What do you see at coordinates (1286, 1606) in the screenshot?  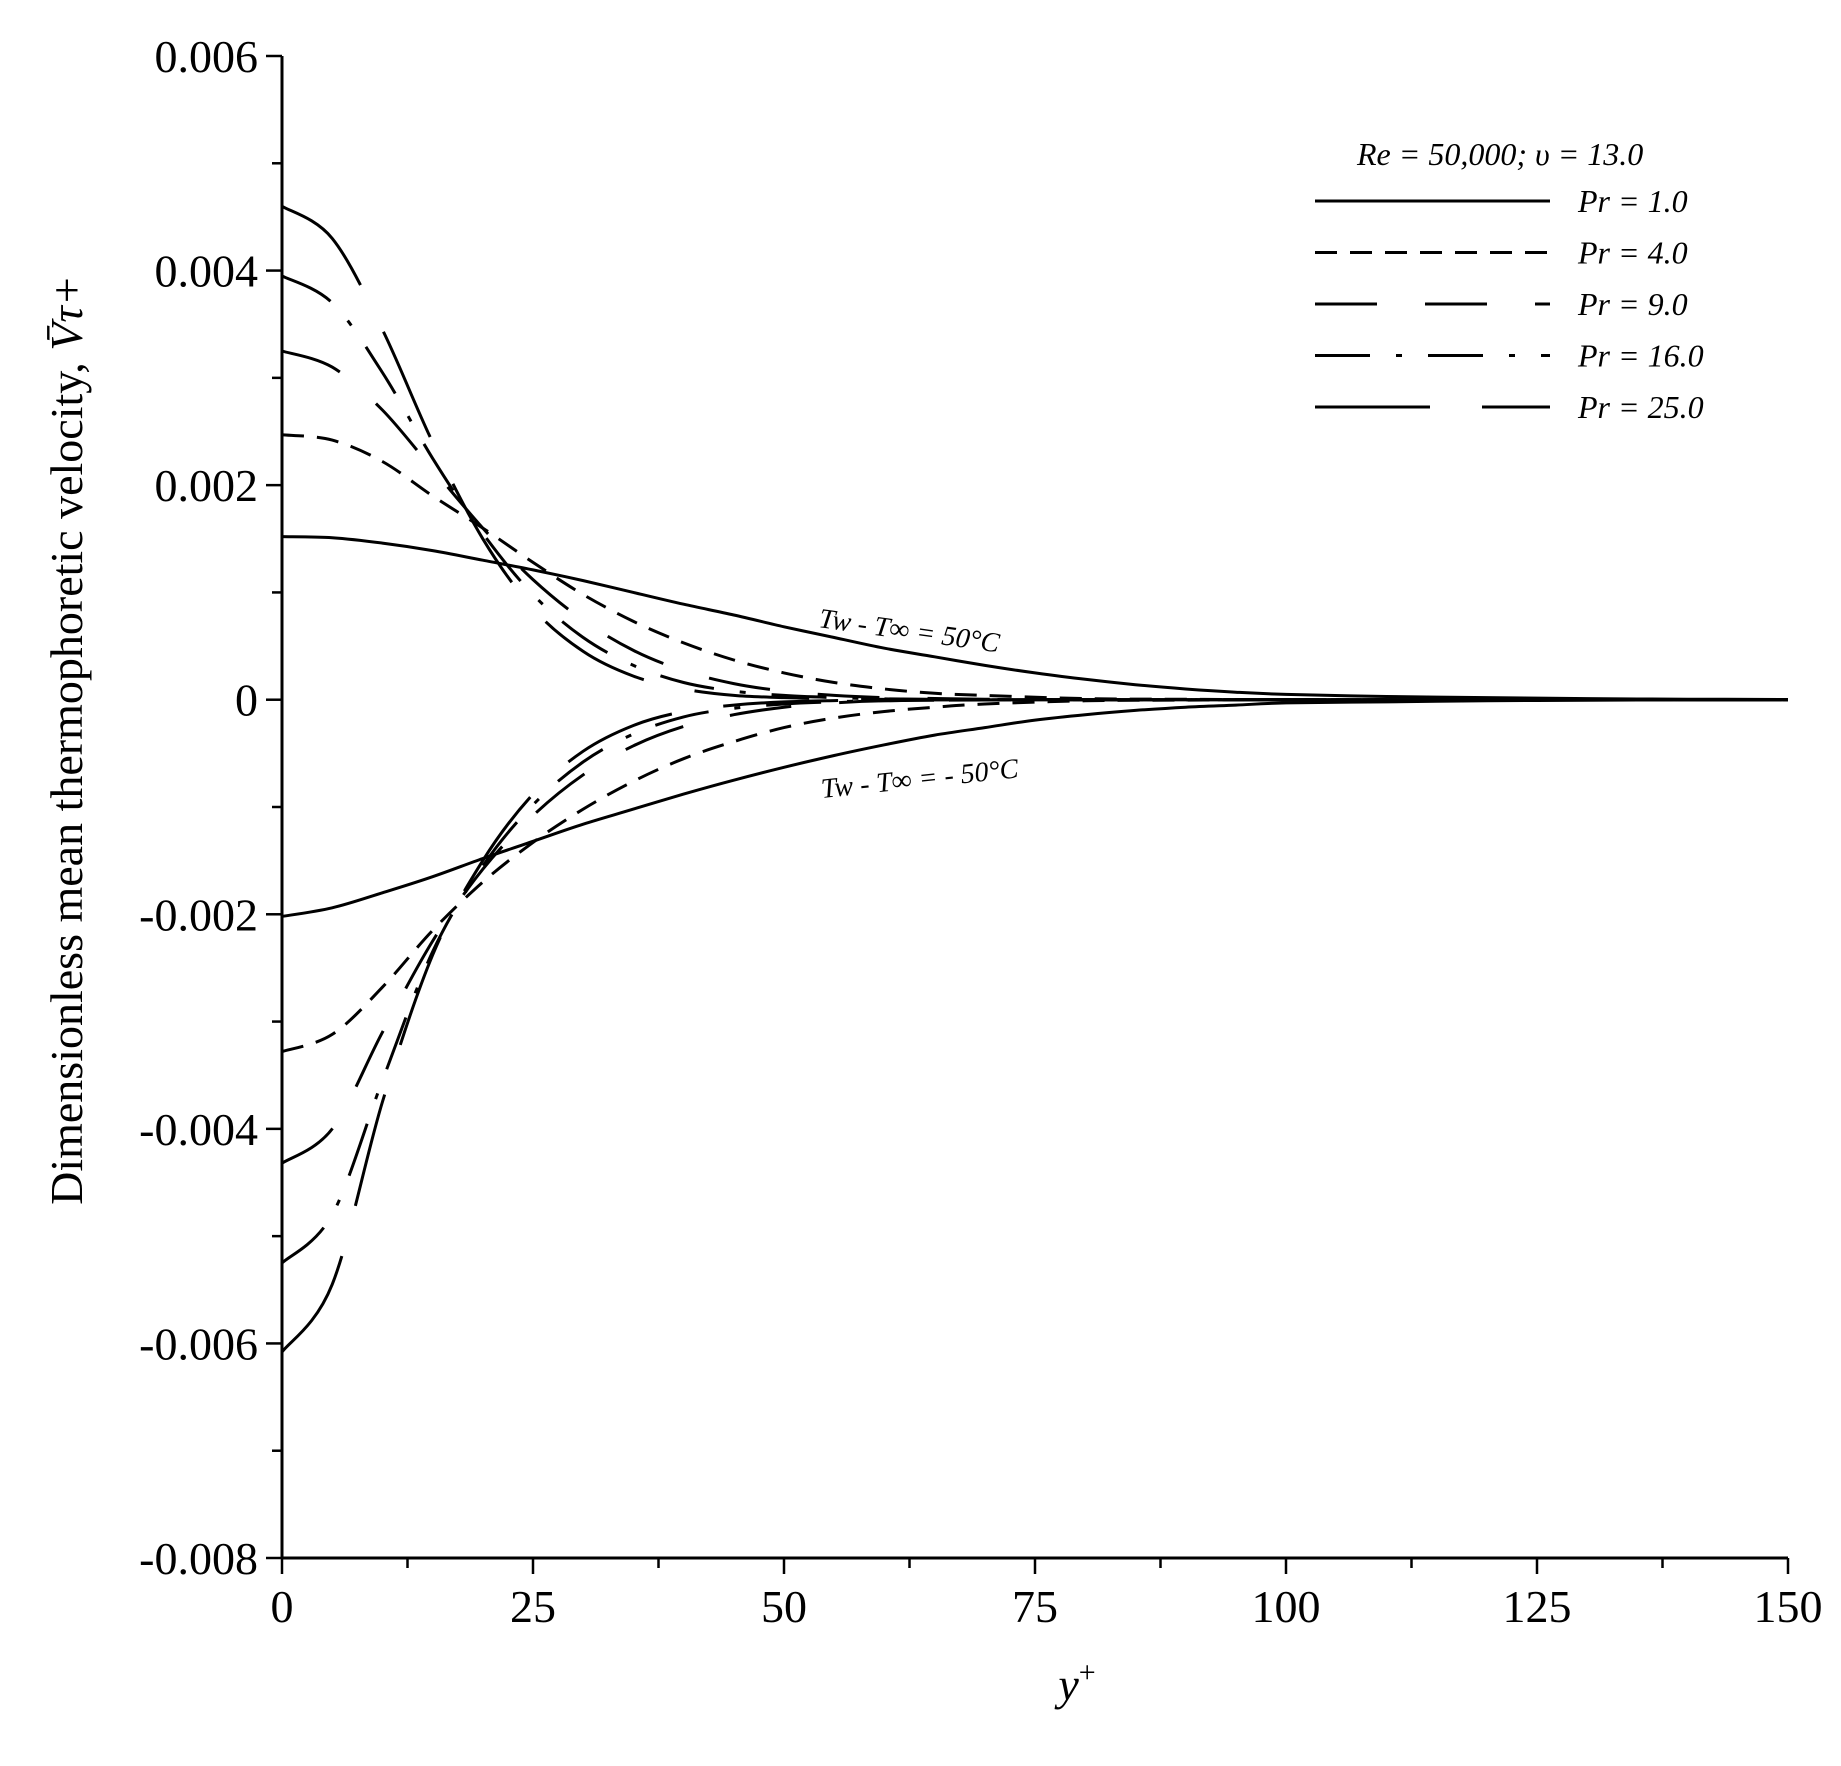 I see `x-tick-label: 100` at bounding box center [1286, 1606].